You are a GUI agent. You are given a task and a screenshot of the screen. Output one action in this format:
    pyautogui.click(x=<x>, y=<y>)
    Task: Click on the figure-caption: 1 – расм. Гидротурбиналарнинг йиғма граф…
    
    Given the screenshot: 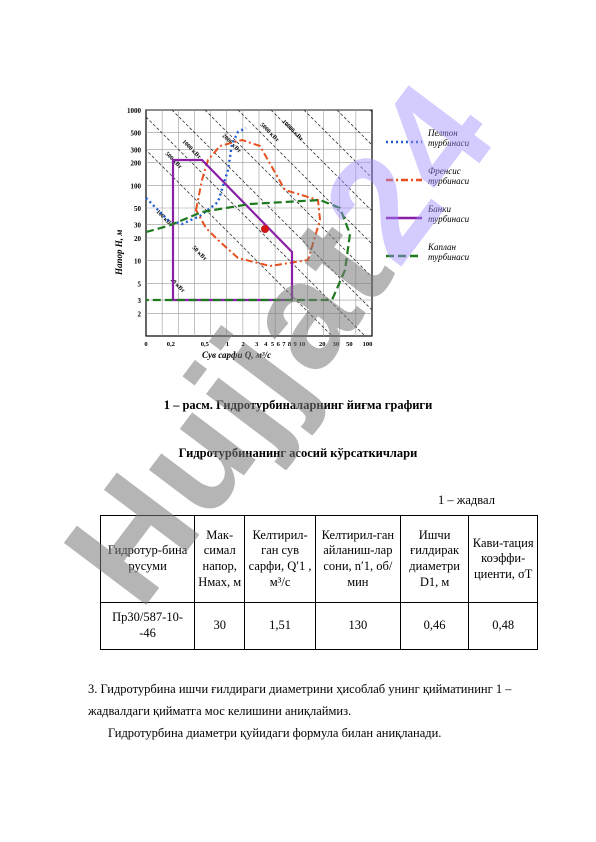 What is the action you would take?
    pyautogui.click(x=298, y=405)
    